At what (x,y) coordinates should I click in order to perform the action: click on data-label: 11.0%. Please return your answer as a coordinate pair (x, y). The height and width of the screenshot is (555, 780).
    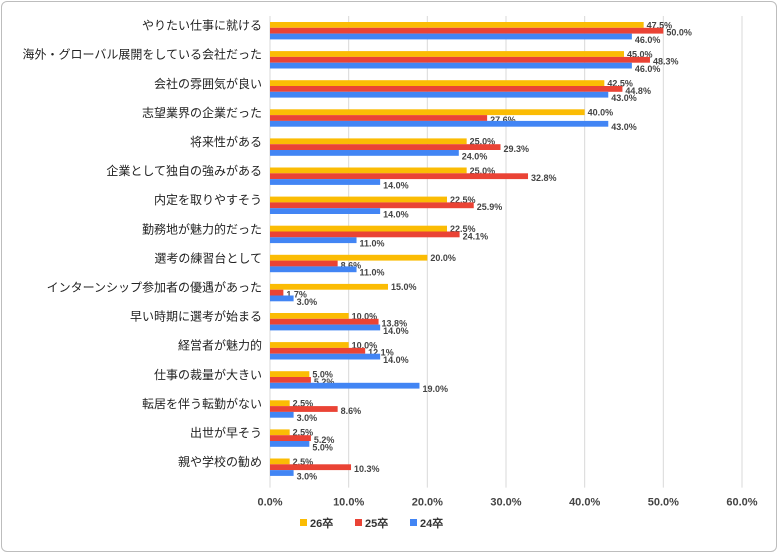
    Looking at the image, I should click on (372, 244).